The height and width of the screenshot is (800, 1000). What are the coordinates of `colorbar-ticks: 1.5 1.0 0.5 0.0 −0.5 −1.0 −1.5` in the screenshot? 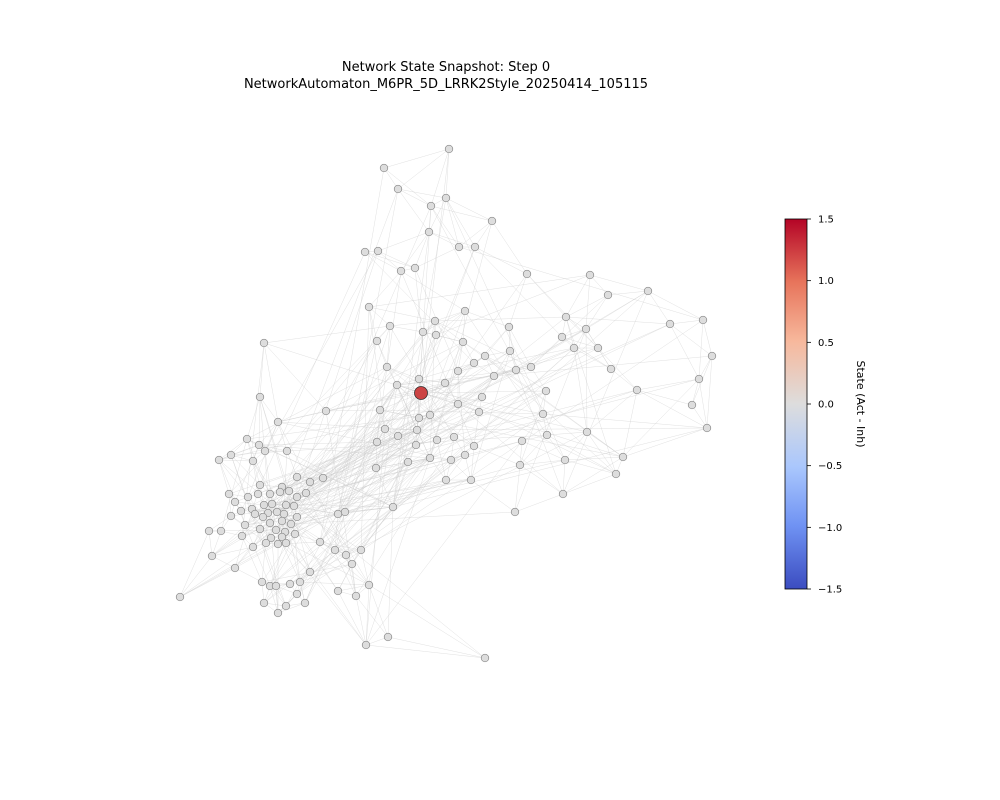 It's located at (824, 405).